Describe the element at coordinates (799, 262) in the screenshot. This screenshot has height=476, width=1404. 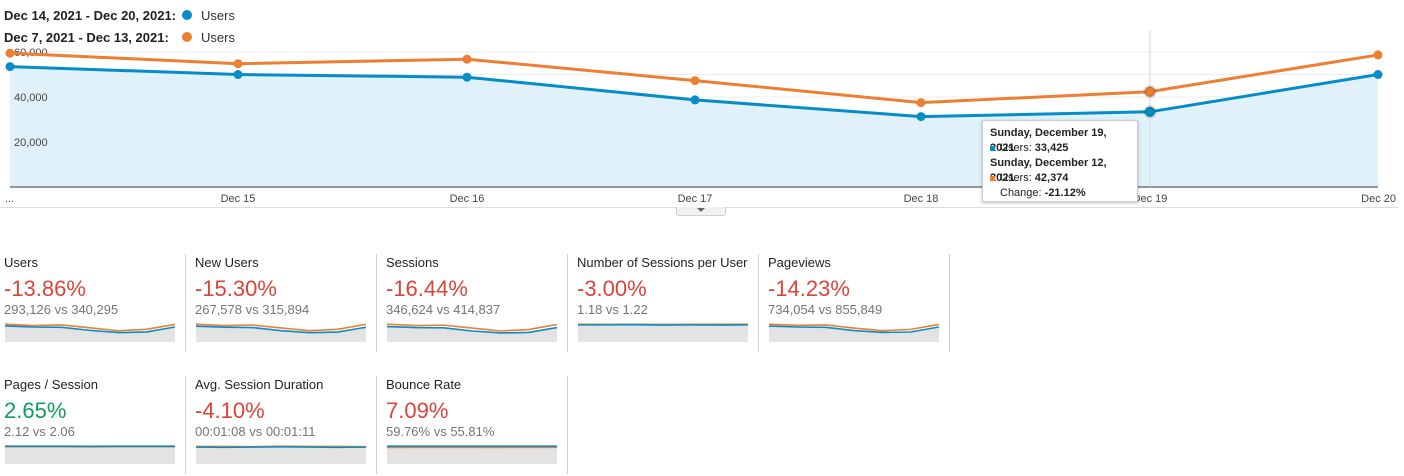
I see `scorecard-title: Pageviews` at that location.